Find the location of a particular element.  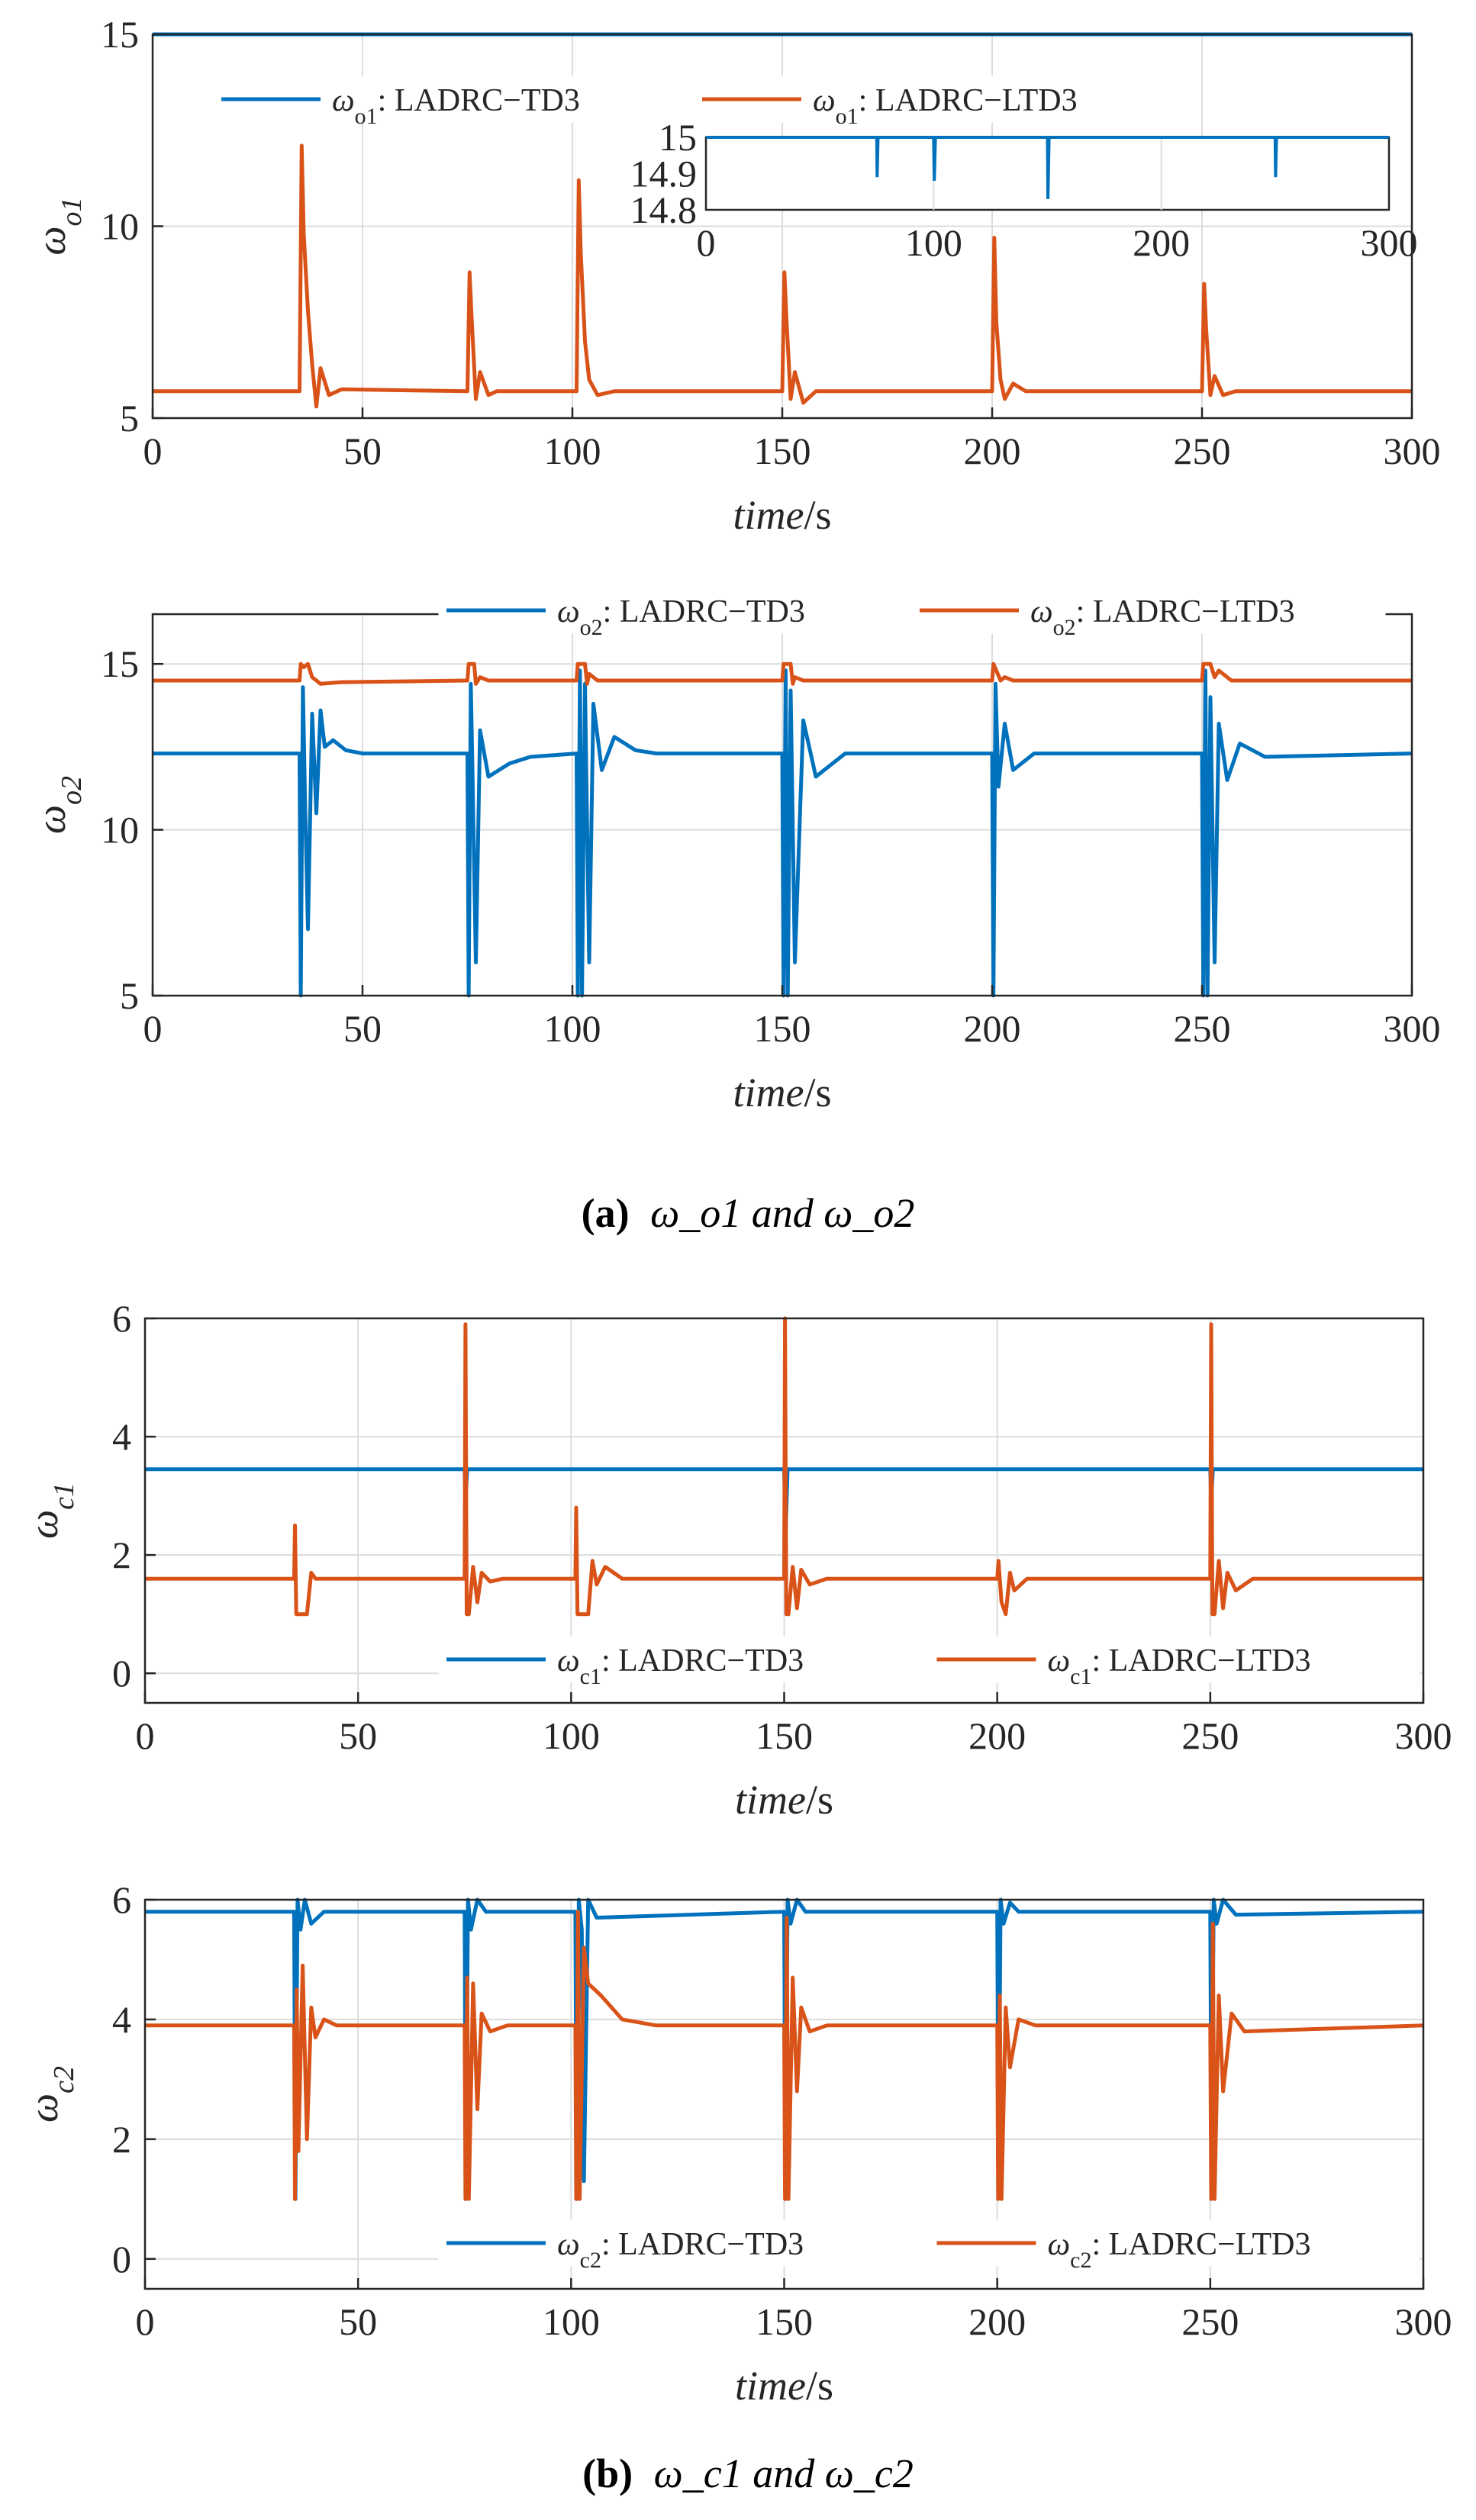

y-axis-label: ωc1 is located at coordinates (51, 1510).